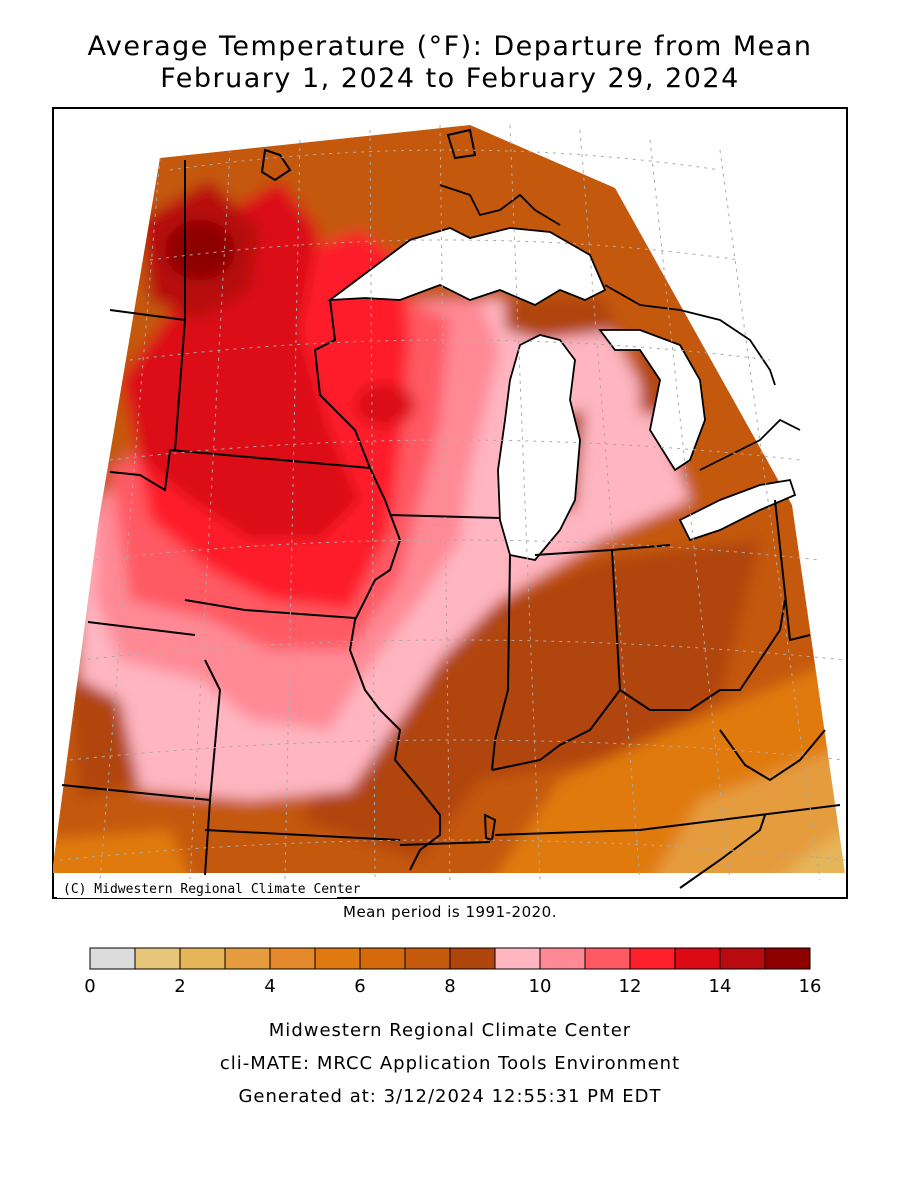  I want to click on credit-box, so click(197, 888).